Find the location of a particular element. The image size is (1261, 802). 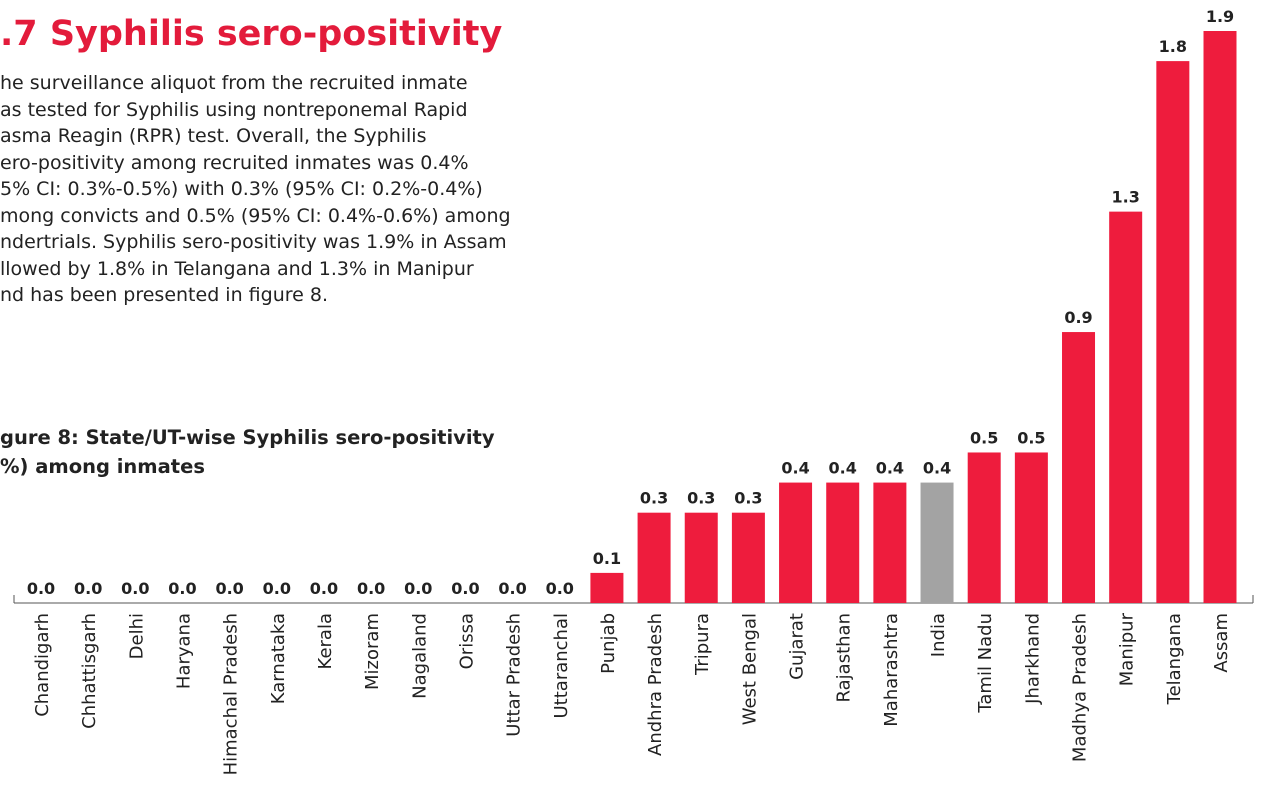

value-label: 1.8 is located at coordinates (1173, 46).